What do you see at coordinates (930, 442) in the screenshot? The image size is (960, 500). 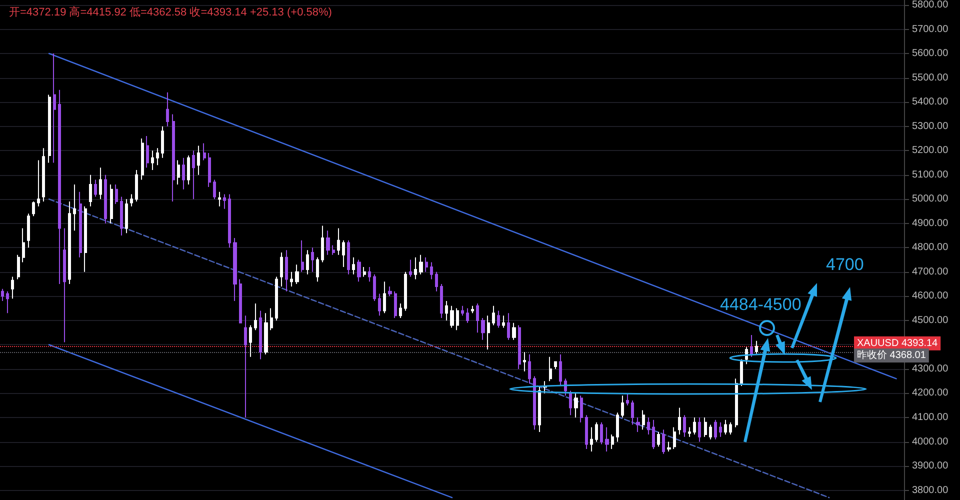 I see `y-tick-label: 4000.00` at bounding box center [930, 442].